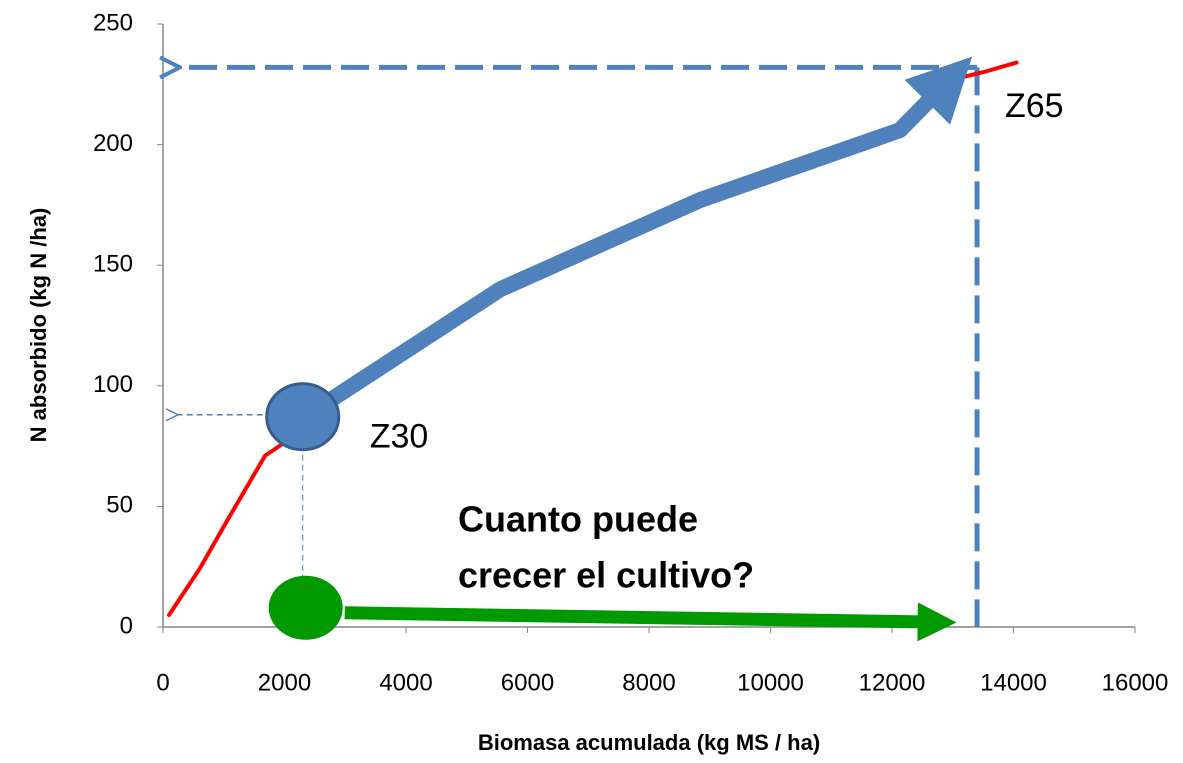  Describe the element at coordinates (892, 682) in the screenshot. I see `x-tick-label: 12000` at that location.